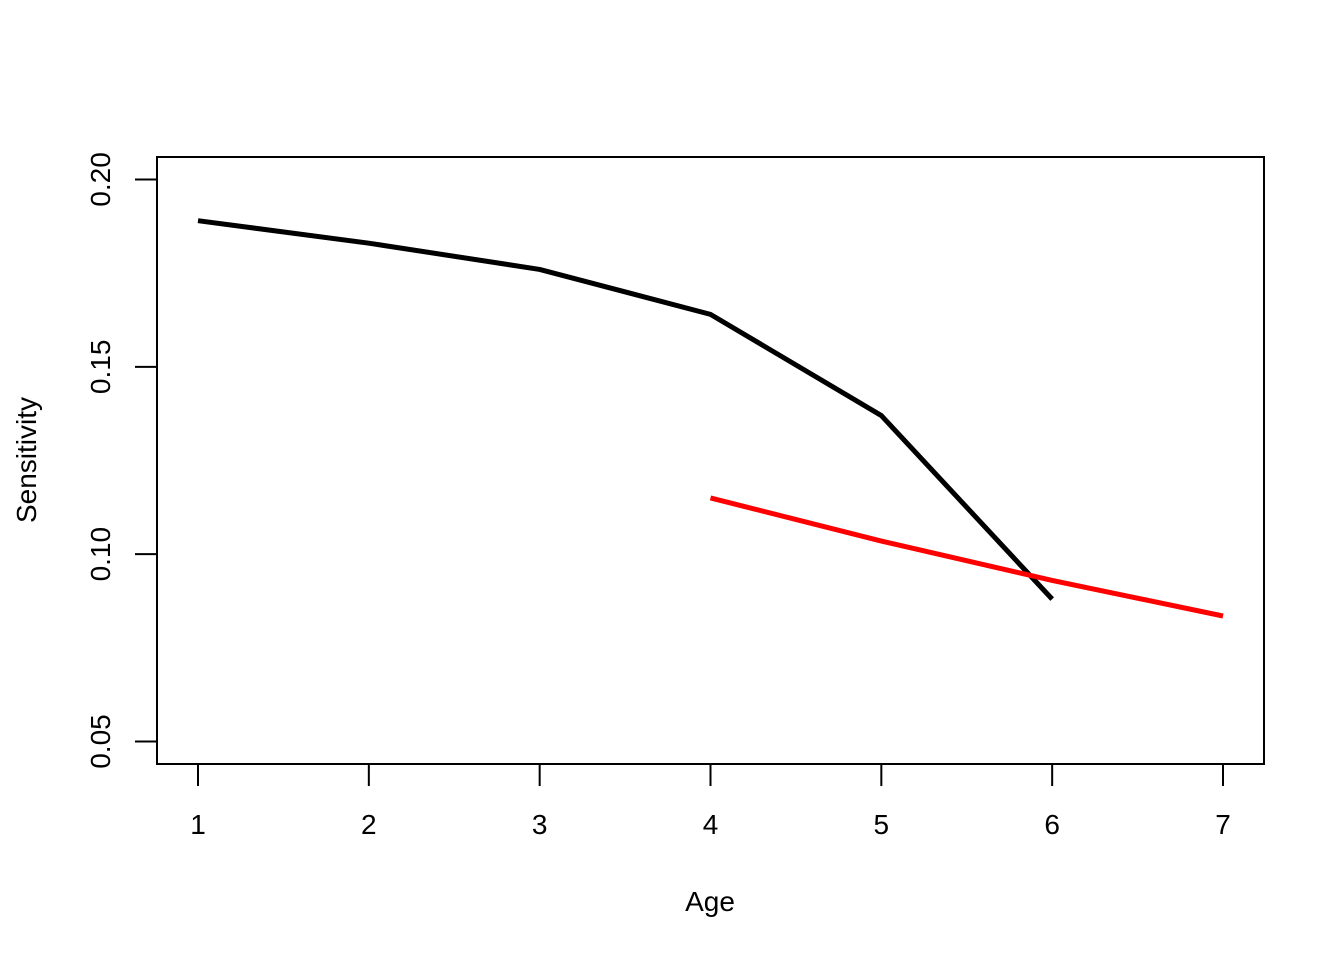  Describe the element at coordinates (100, 179) in the screenshot. I see `y-tick-label: 0.20` at that location.